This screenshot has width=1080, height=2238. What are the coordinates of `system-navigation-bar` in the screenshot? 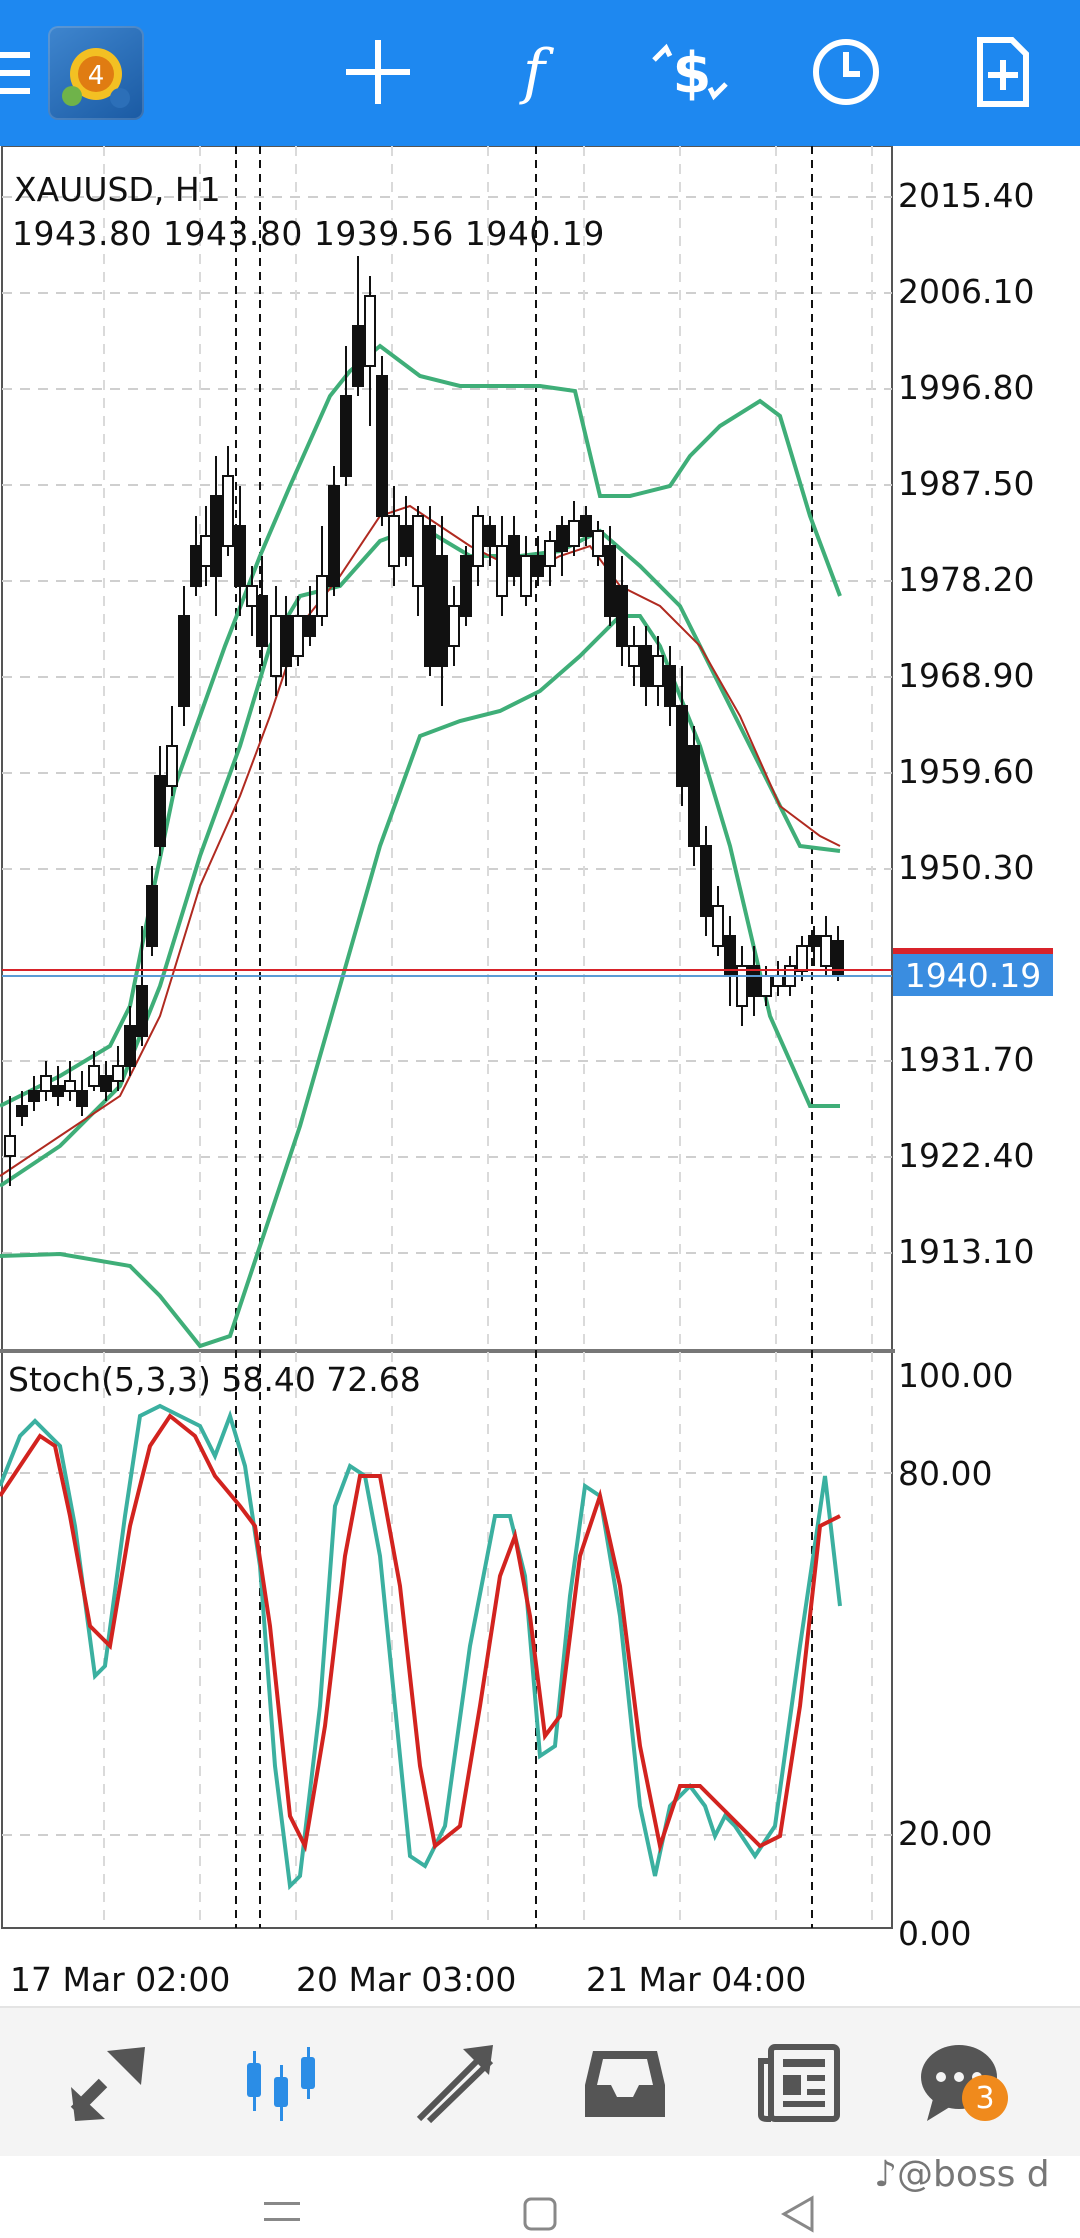 It's located at (540, 2195).